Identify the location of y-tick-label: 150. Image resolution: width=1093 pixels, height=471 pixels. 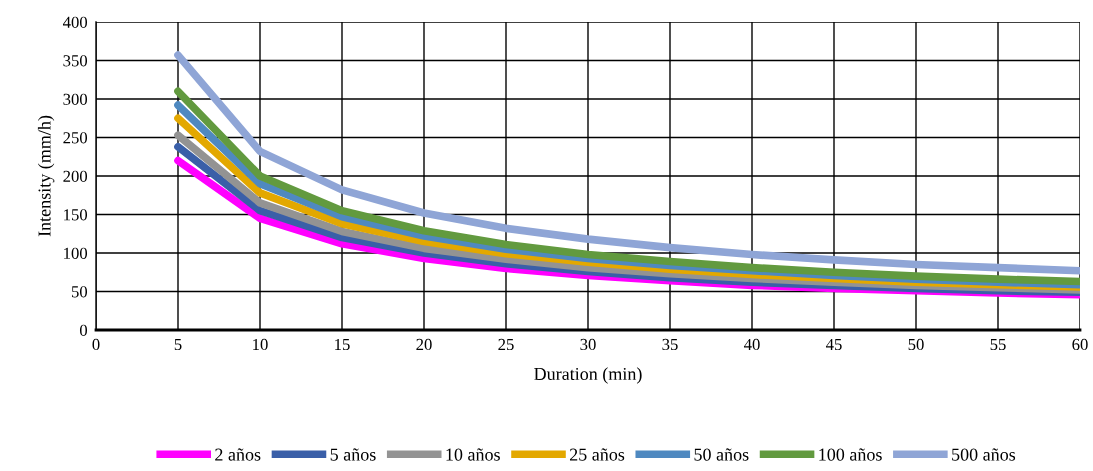
(76, 215).